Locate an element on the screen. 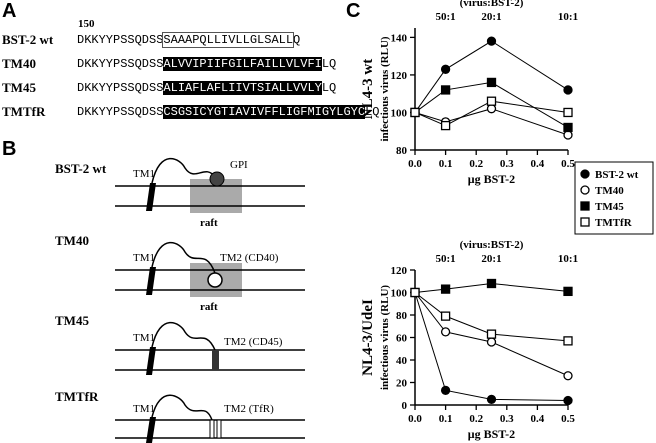  anchor-label: TM2 (CD40) is located at coordinates (249, 258).